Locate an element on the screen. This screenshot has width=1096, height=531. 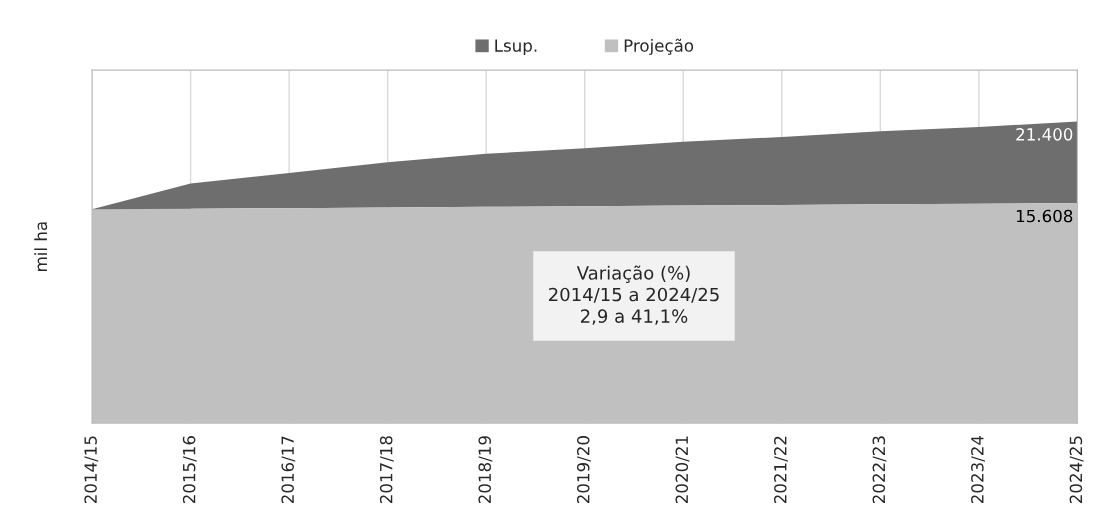
data-label: 15.608 is located at coordinates (1044, 216).